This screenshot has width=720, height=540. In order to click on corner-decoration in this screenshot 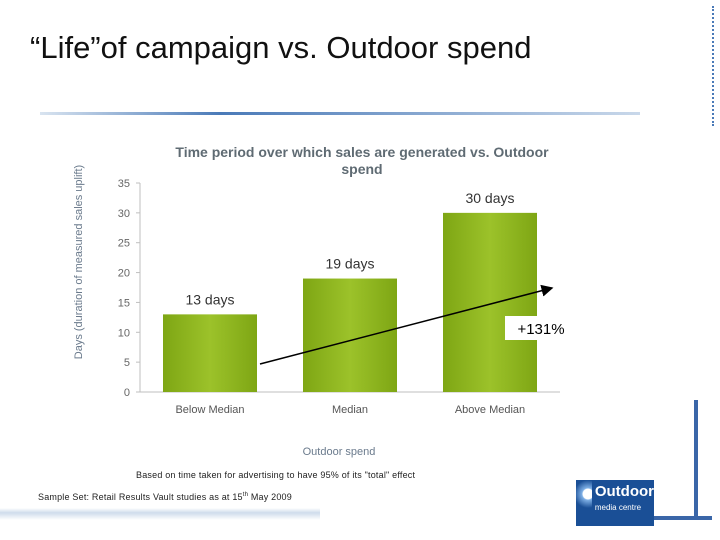, I will do `click(706, 66)`.